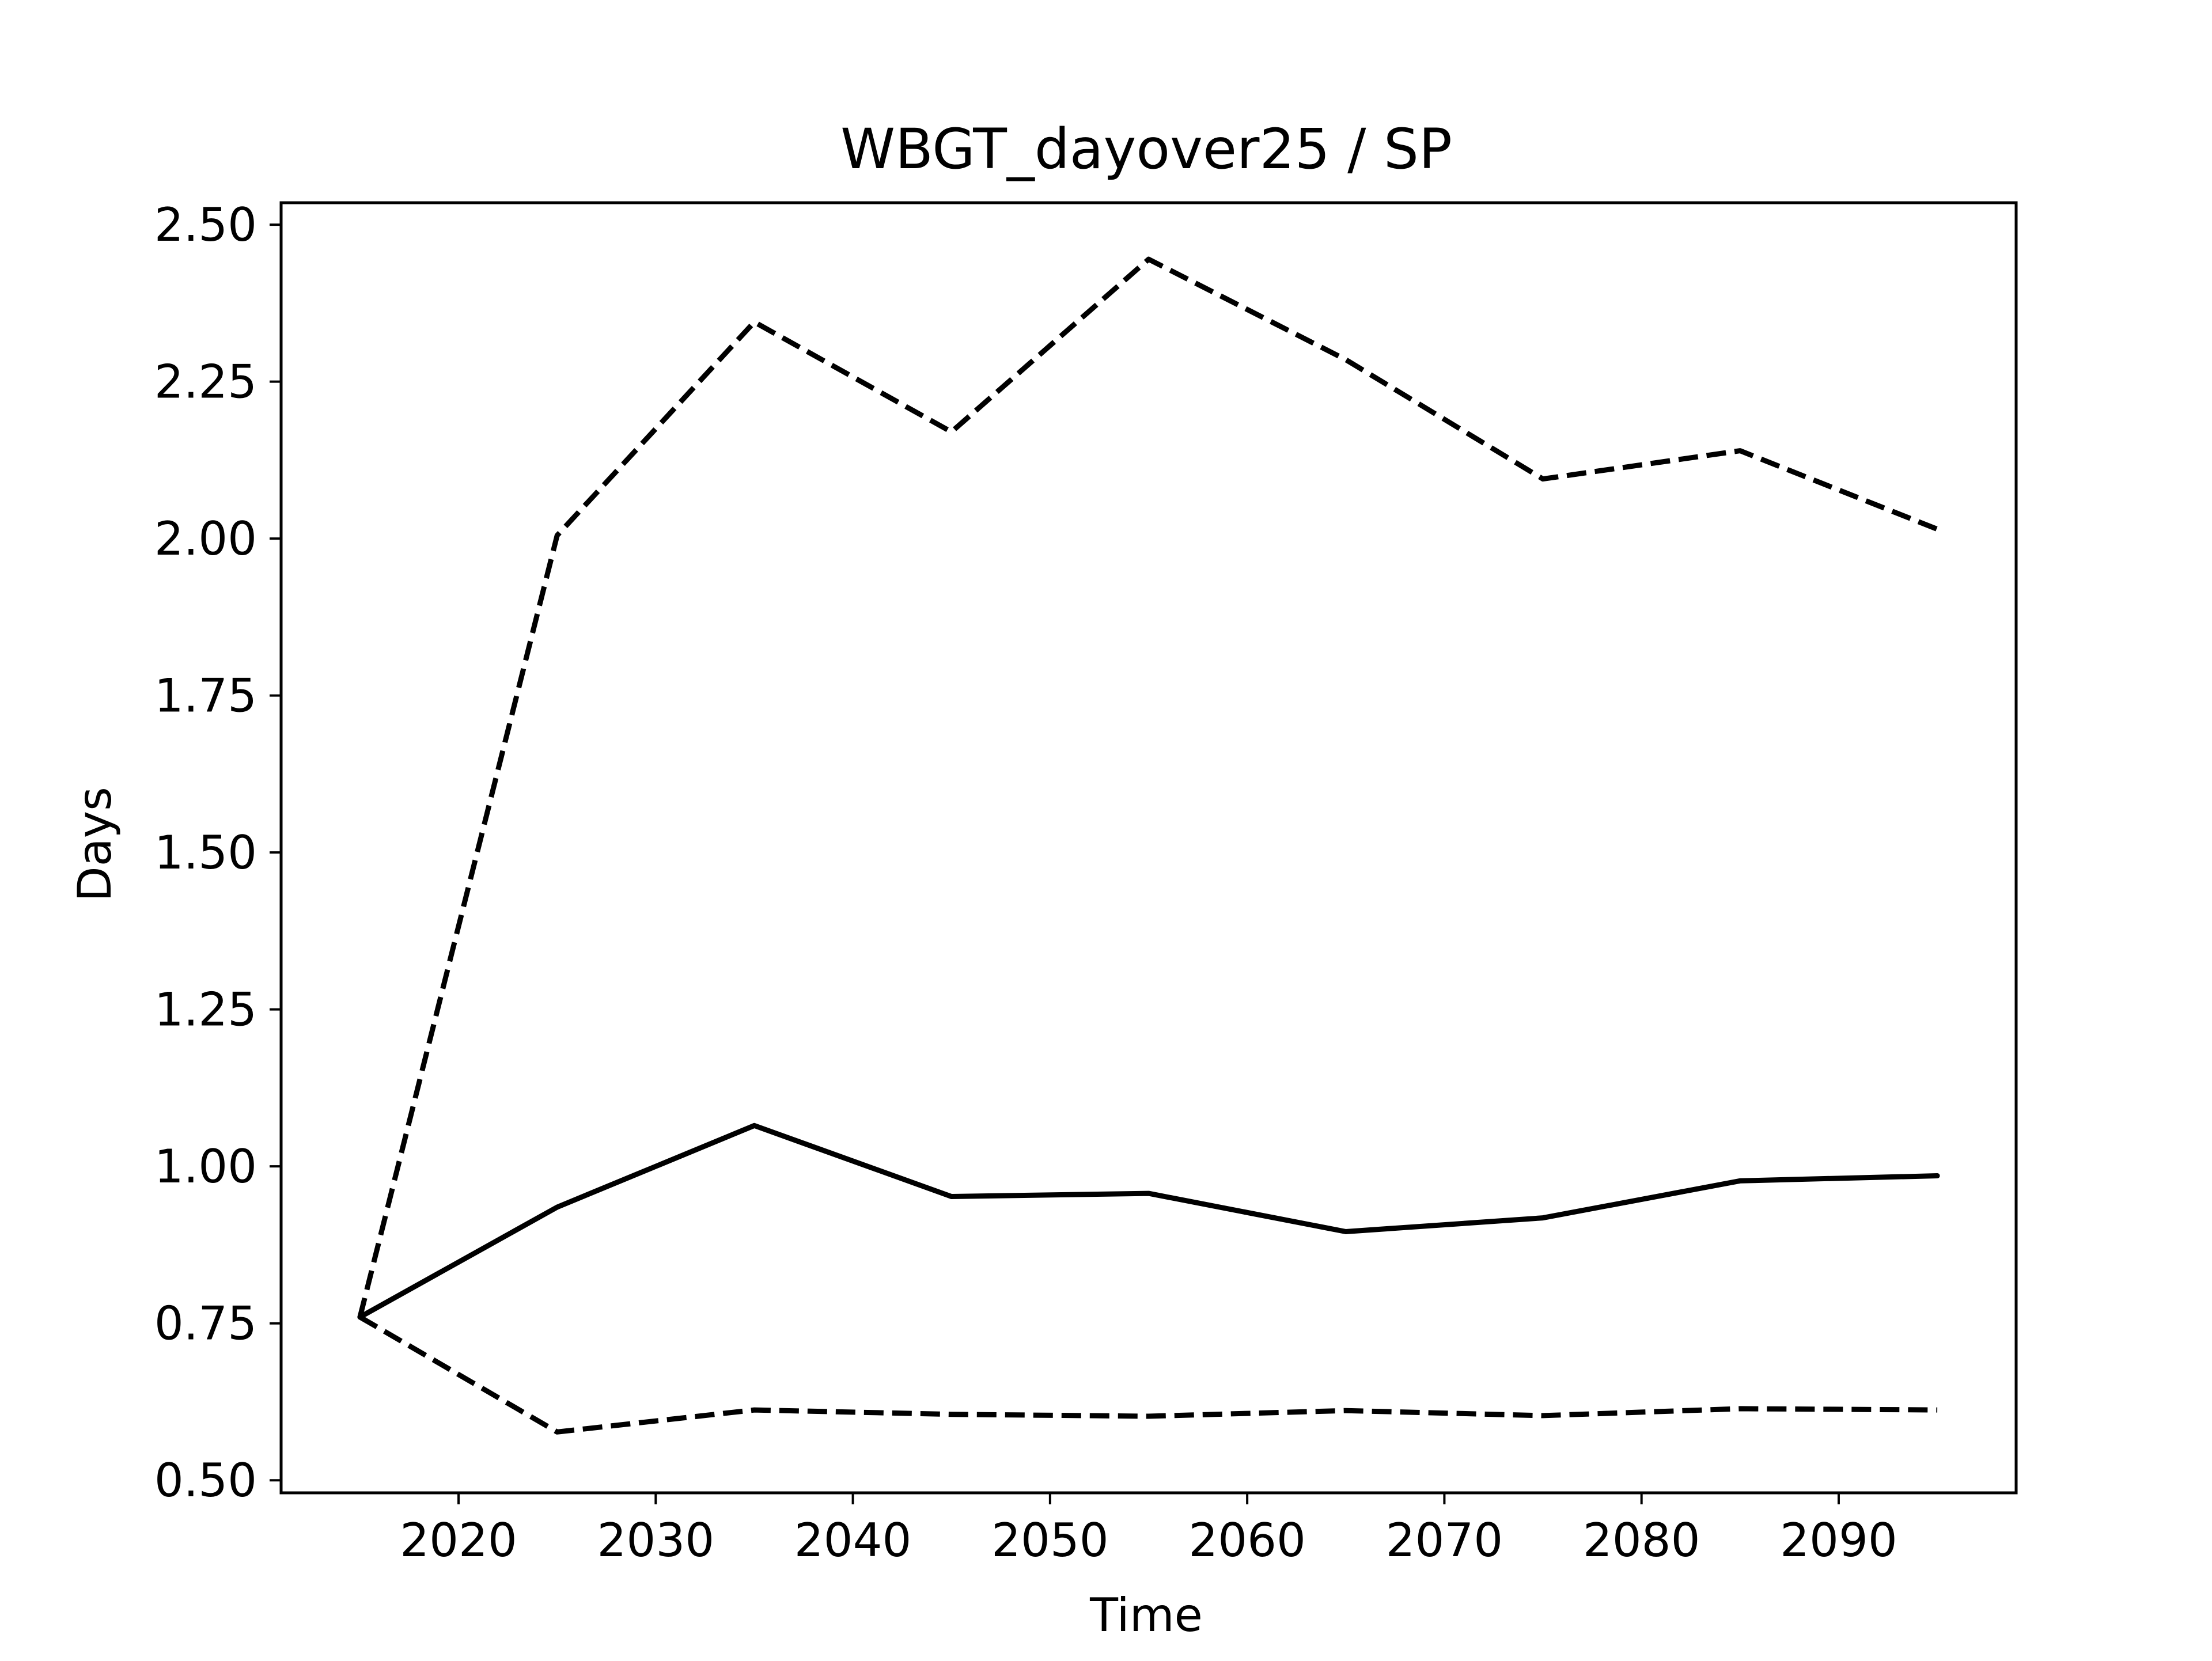  I want to click on y-tick-label: 2.25, so click(205, 382).